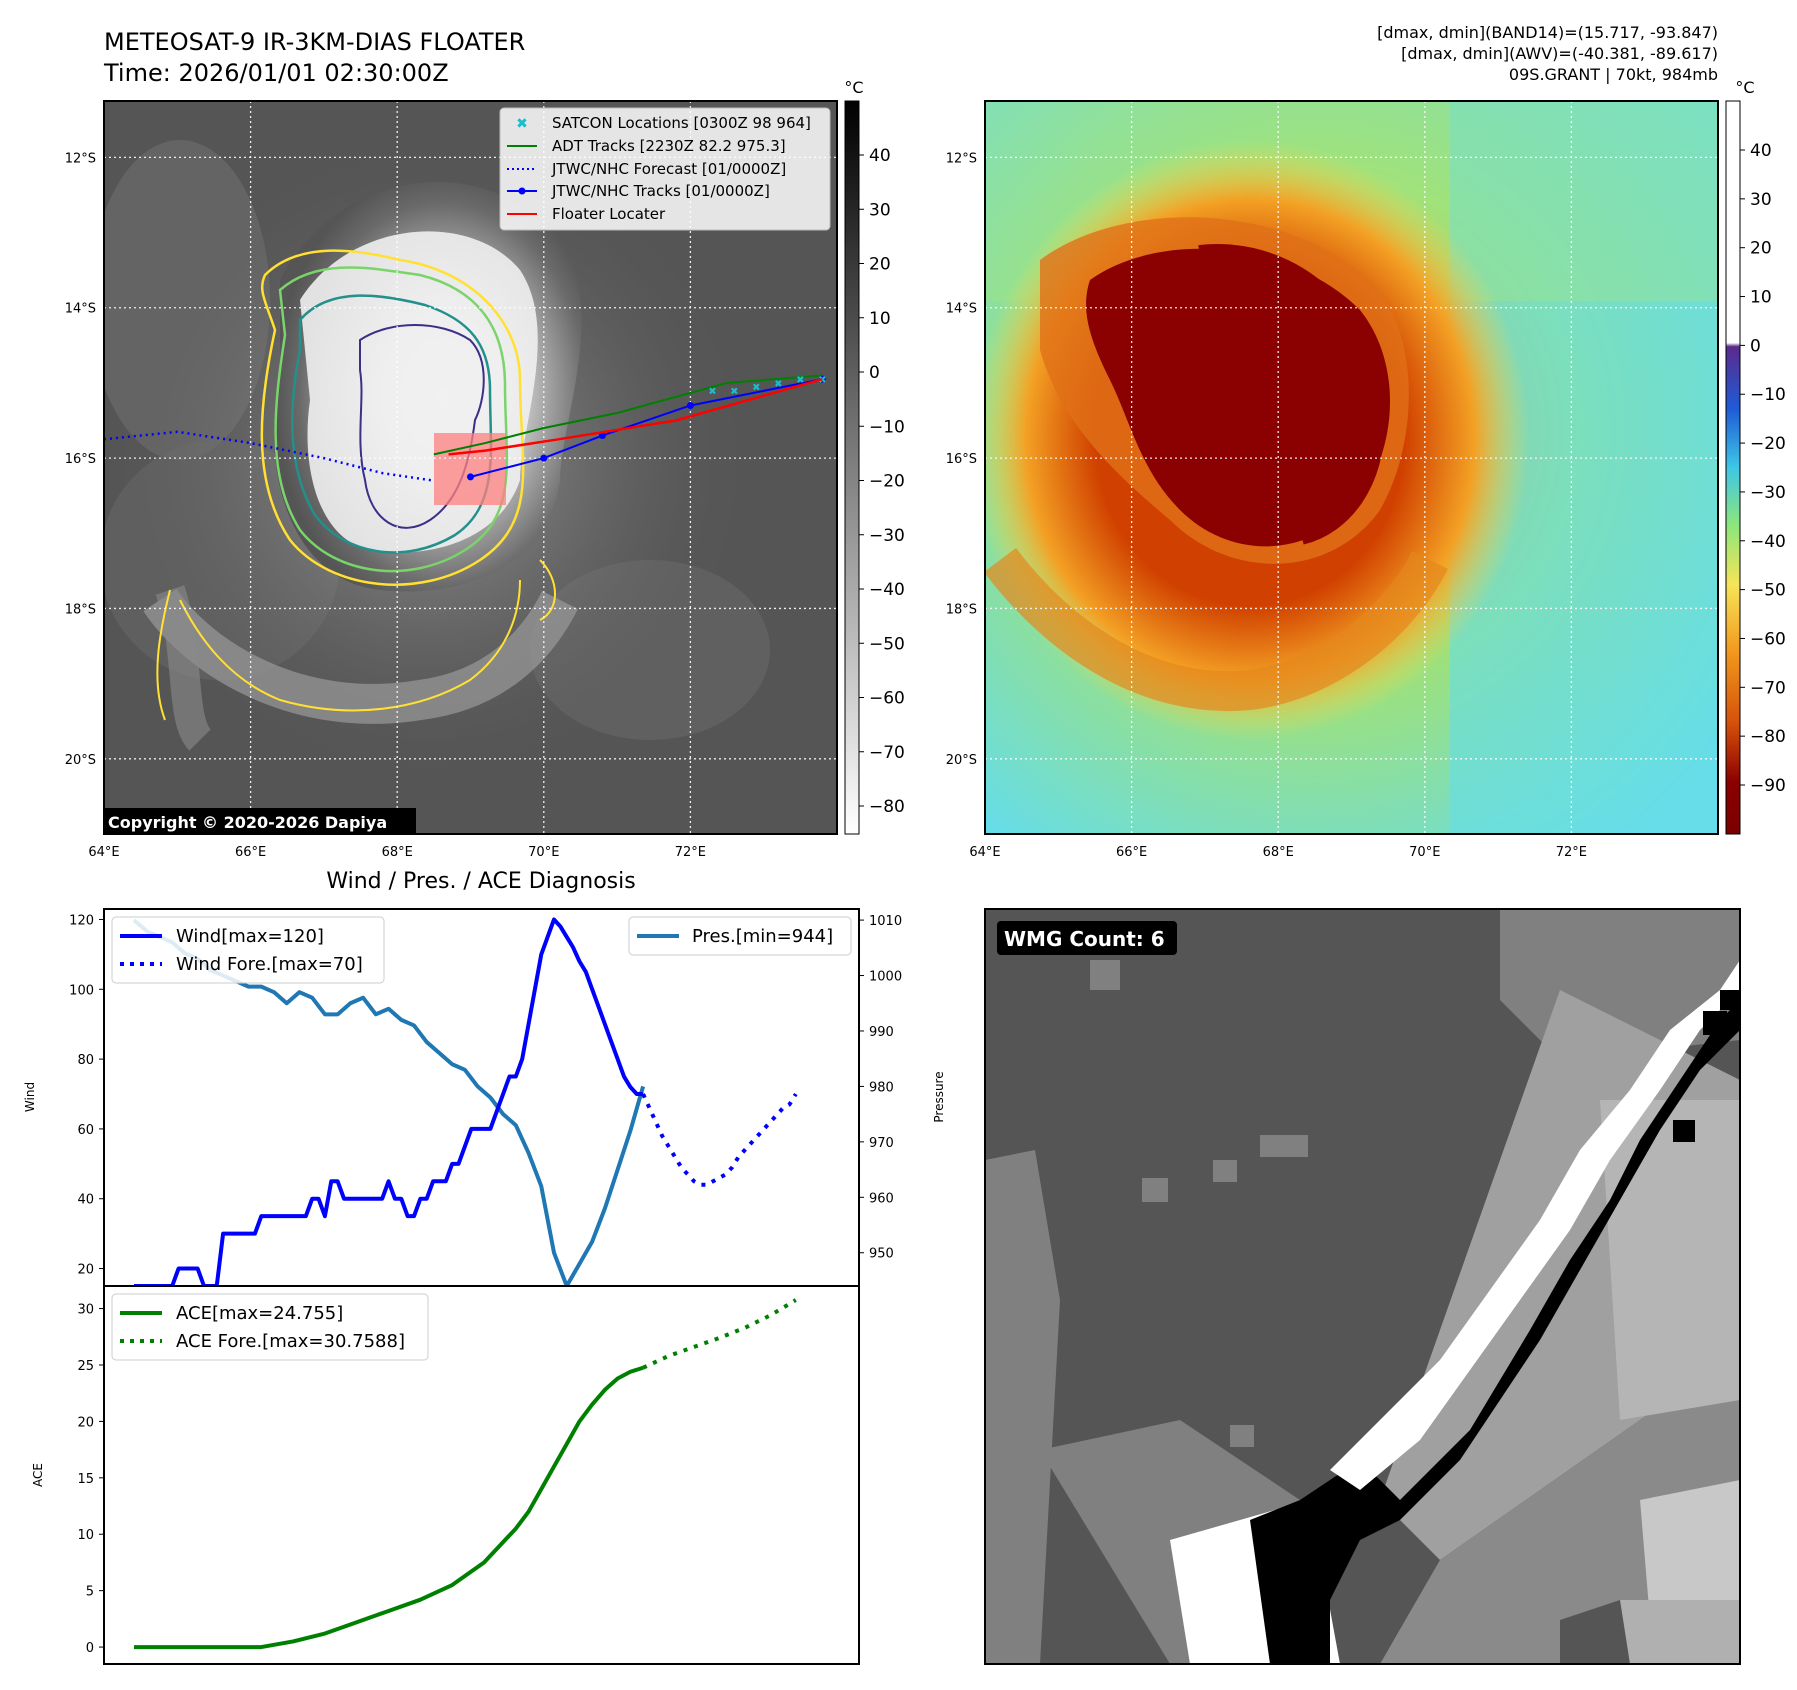 The height and width of the screenshot is (1690, 1797). I want to click on wind-tick-label: 60, so click(85, 1130).